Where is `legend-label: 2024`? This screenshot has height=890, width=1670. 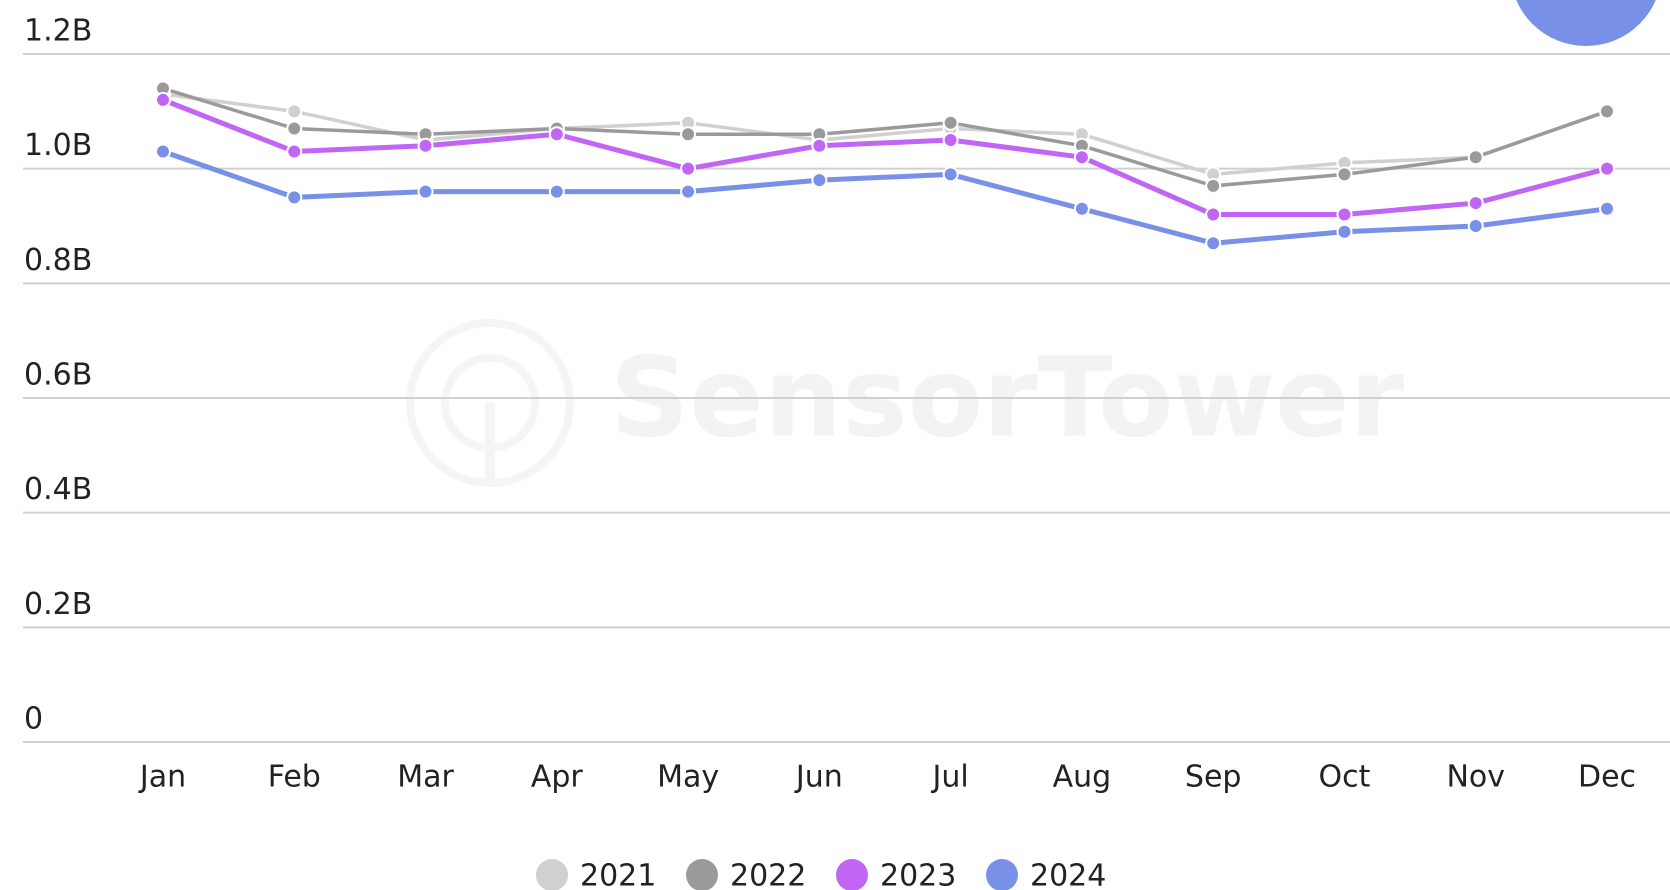 legend-label: 2024 is located at coordinates (1068, 874).